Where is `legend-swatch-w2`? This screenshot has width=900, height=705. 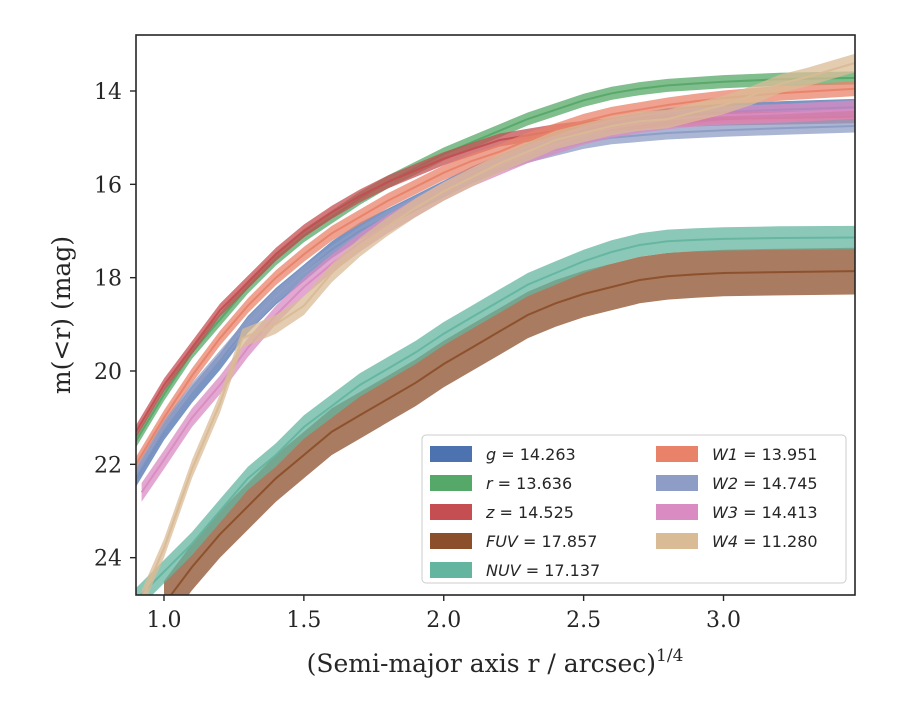 legend-swatch-w2 is located at coordinates (677, 483).